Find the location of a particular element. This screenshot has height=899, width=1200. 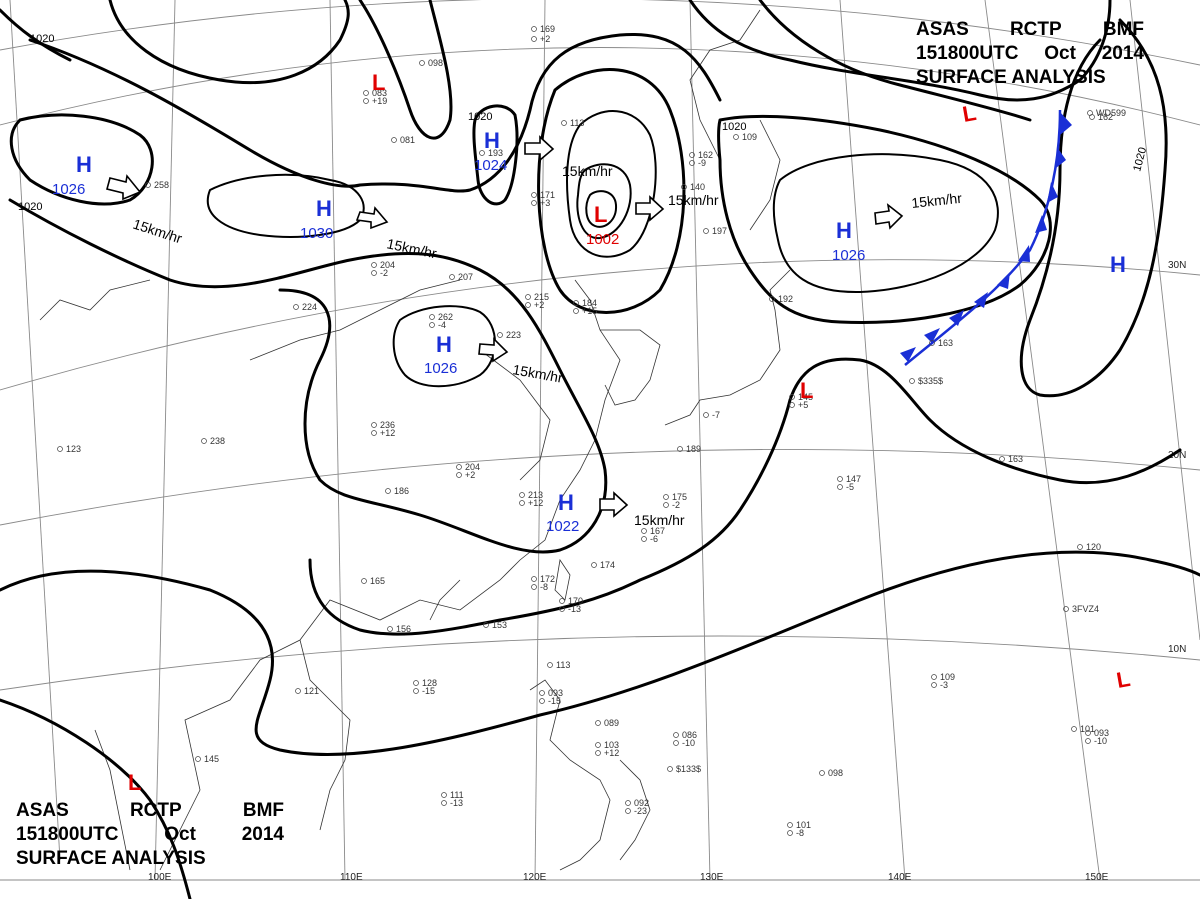

header-year: 2014 is located at coordinates (262, 834).